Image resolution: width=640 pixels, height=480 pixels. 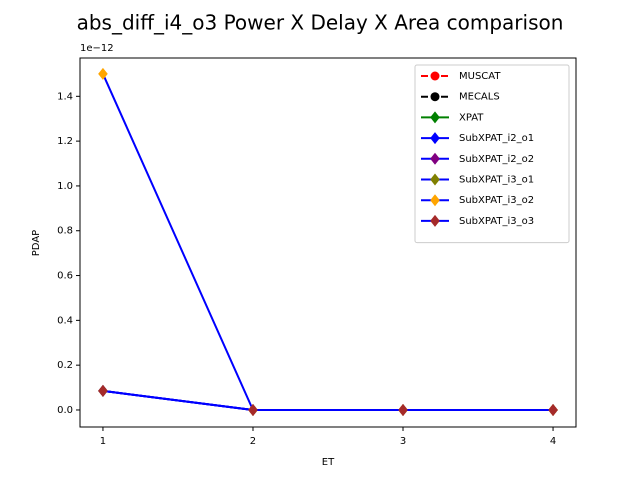 I want to click on x-axis-label: ET, so click(x=328, y=462).